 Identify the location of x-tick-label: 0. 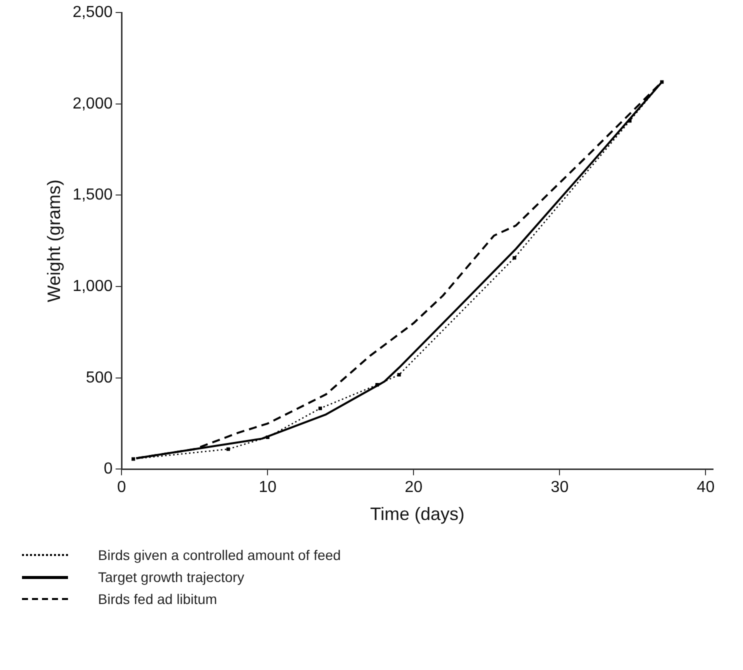
(121, 487).